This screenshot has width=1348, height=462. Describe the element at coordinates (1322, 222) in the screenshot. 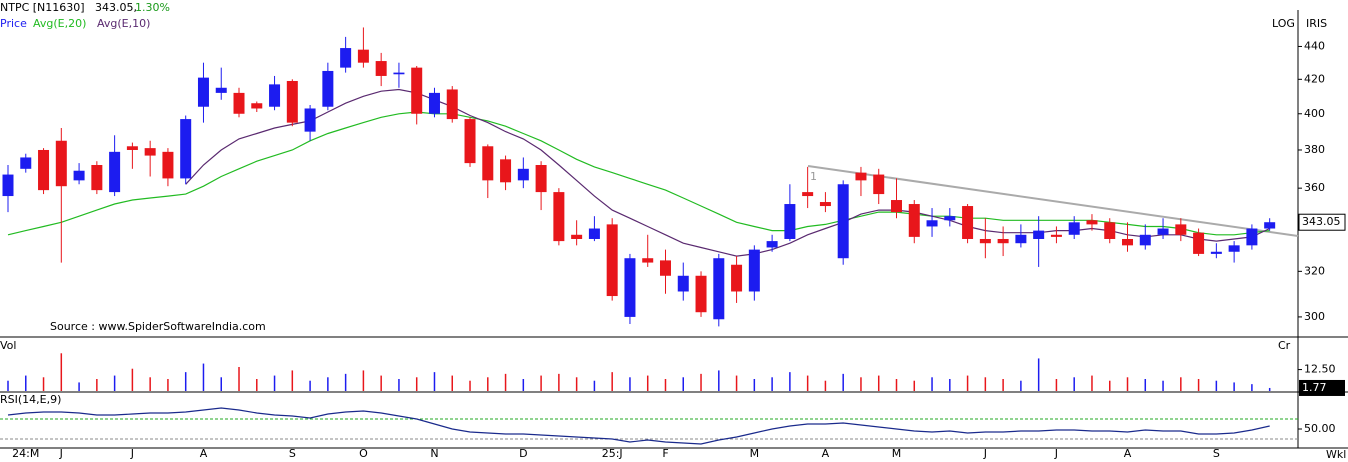

I see `price-tag` at that location.